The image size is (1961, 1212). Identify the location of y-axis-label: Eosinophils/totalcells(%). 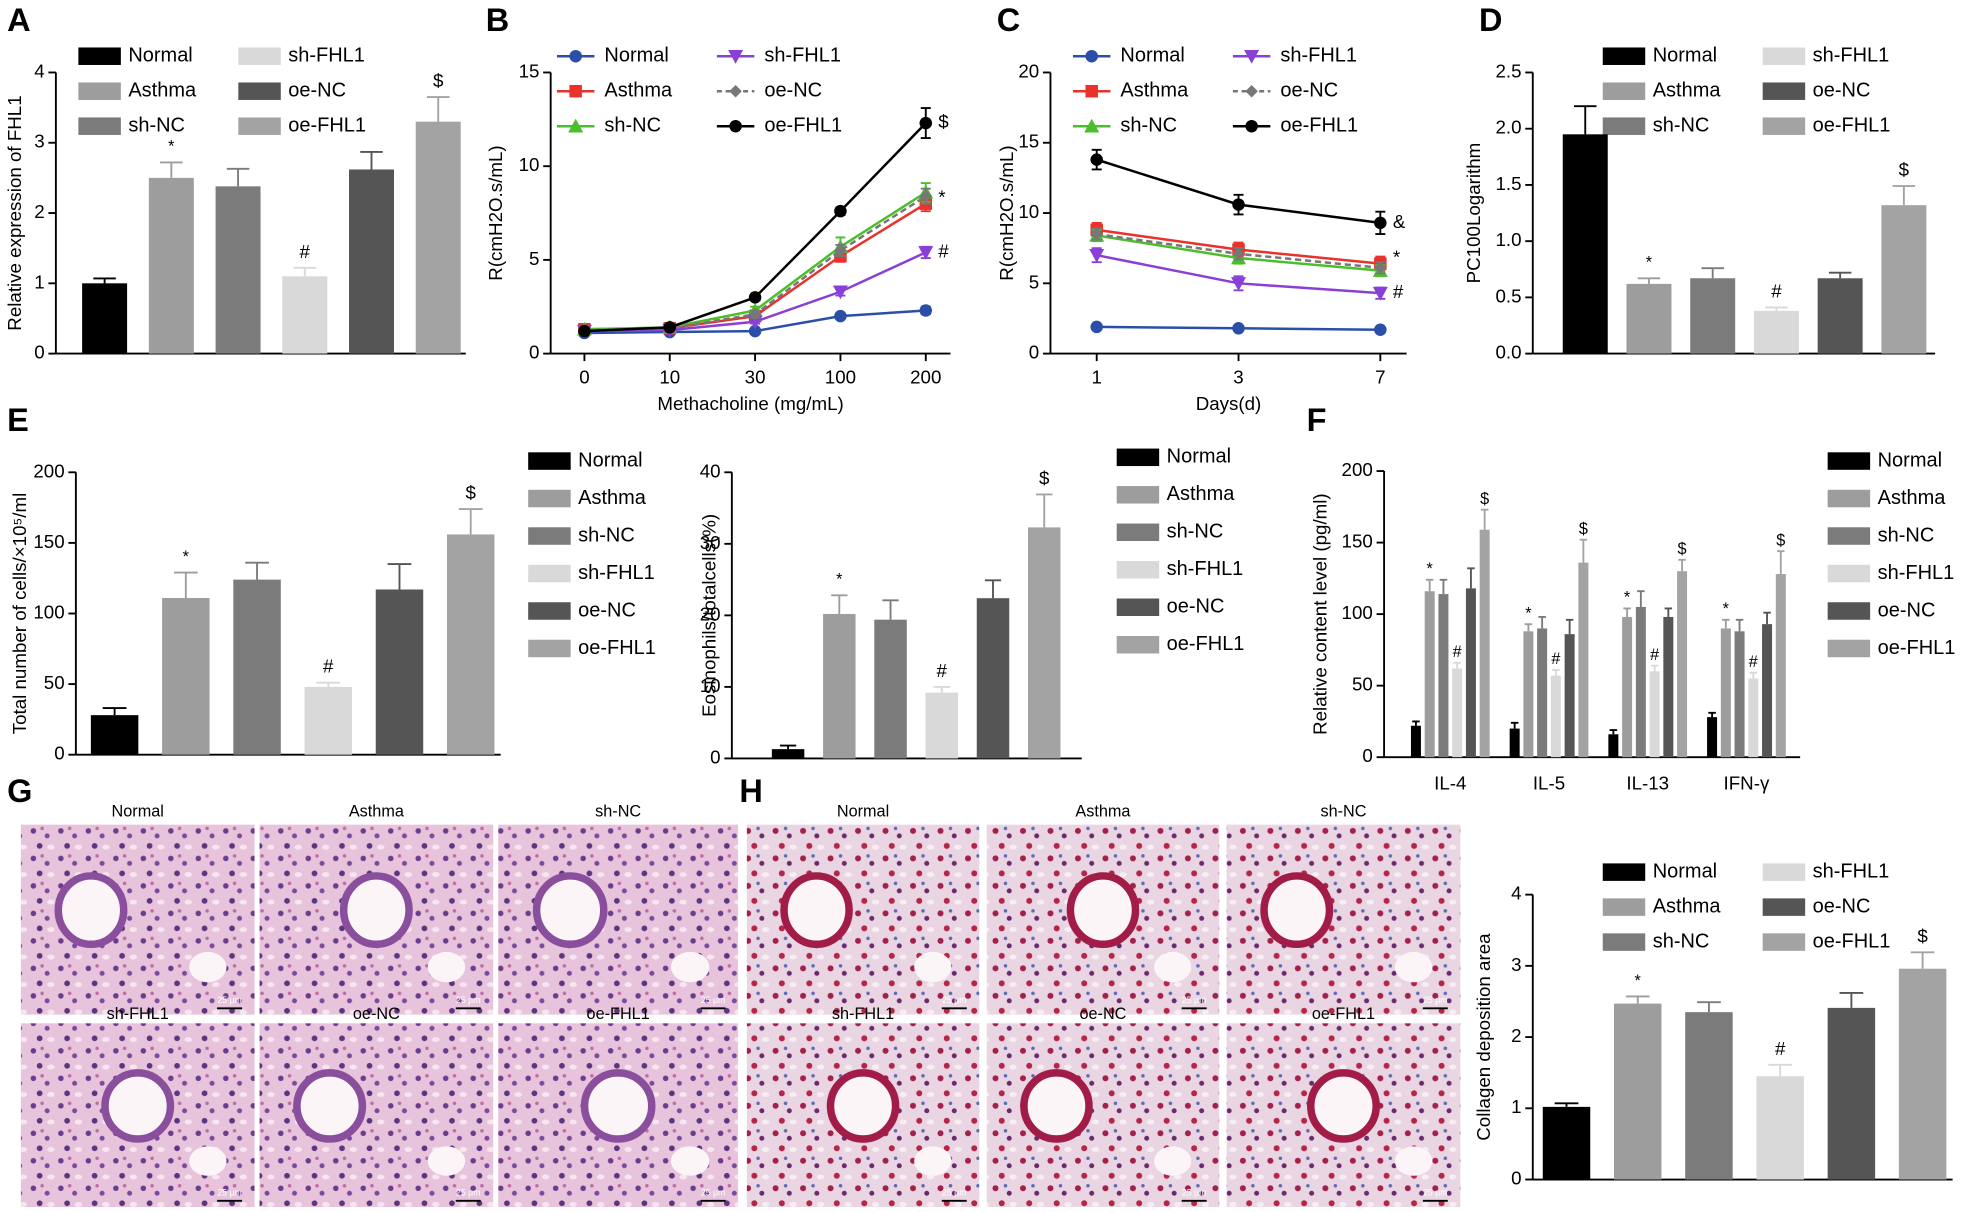
(709, 615).